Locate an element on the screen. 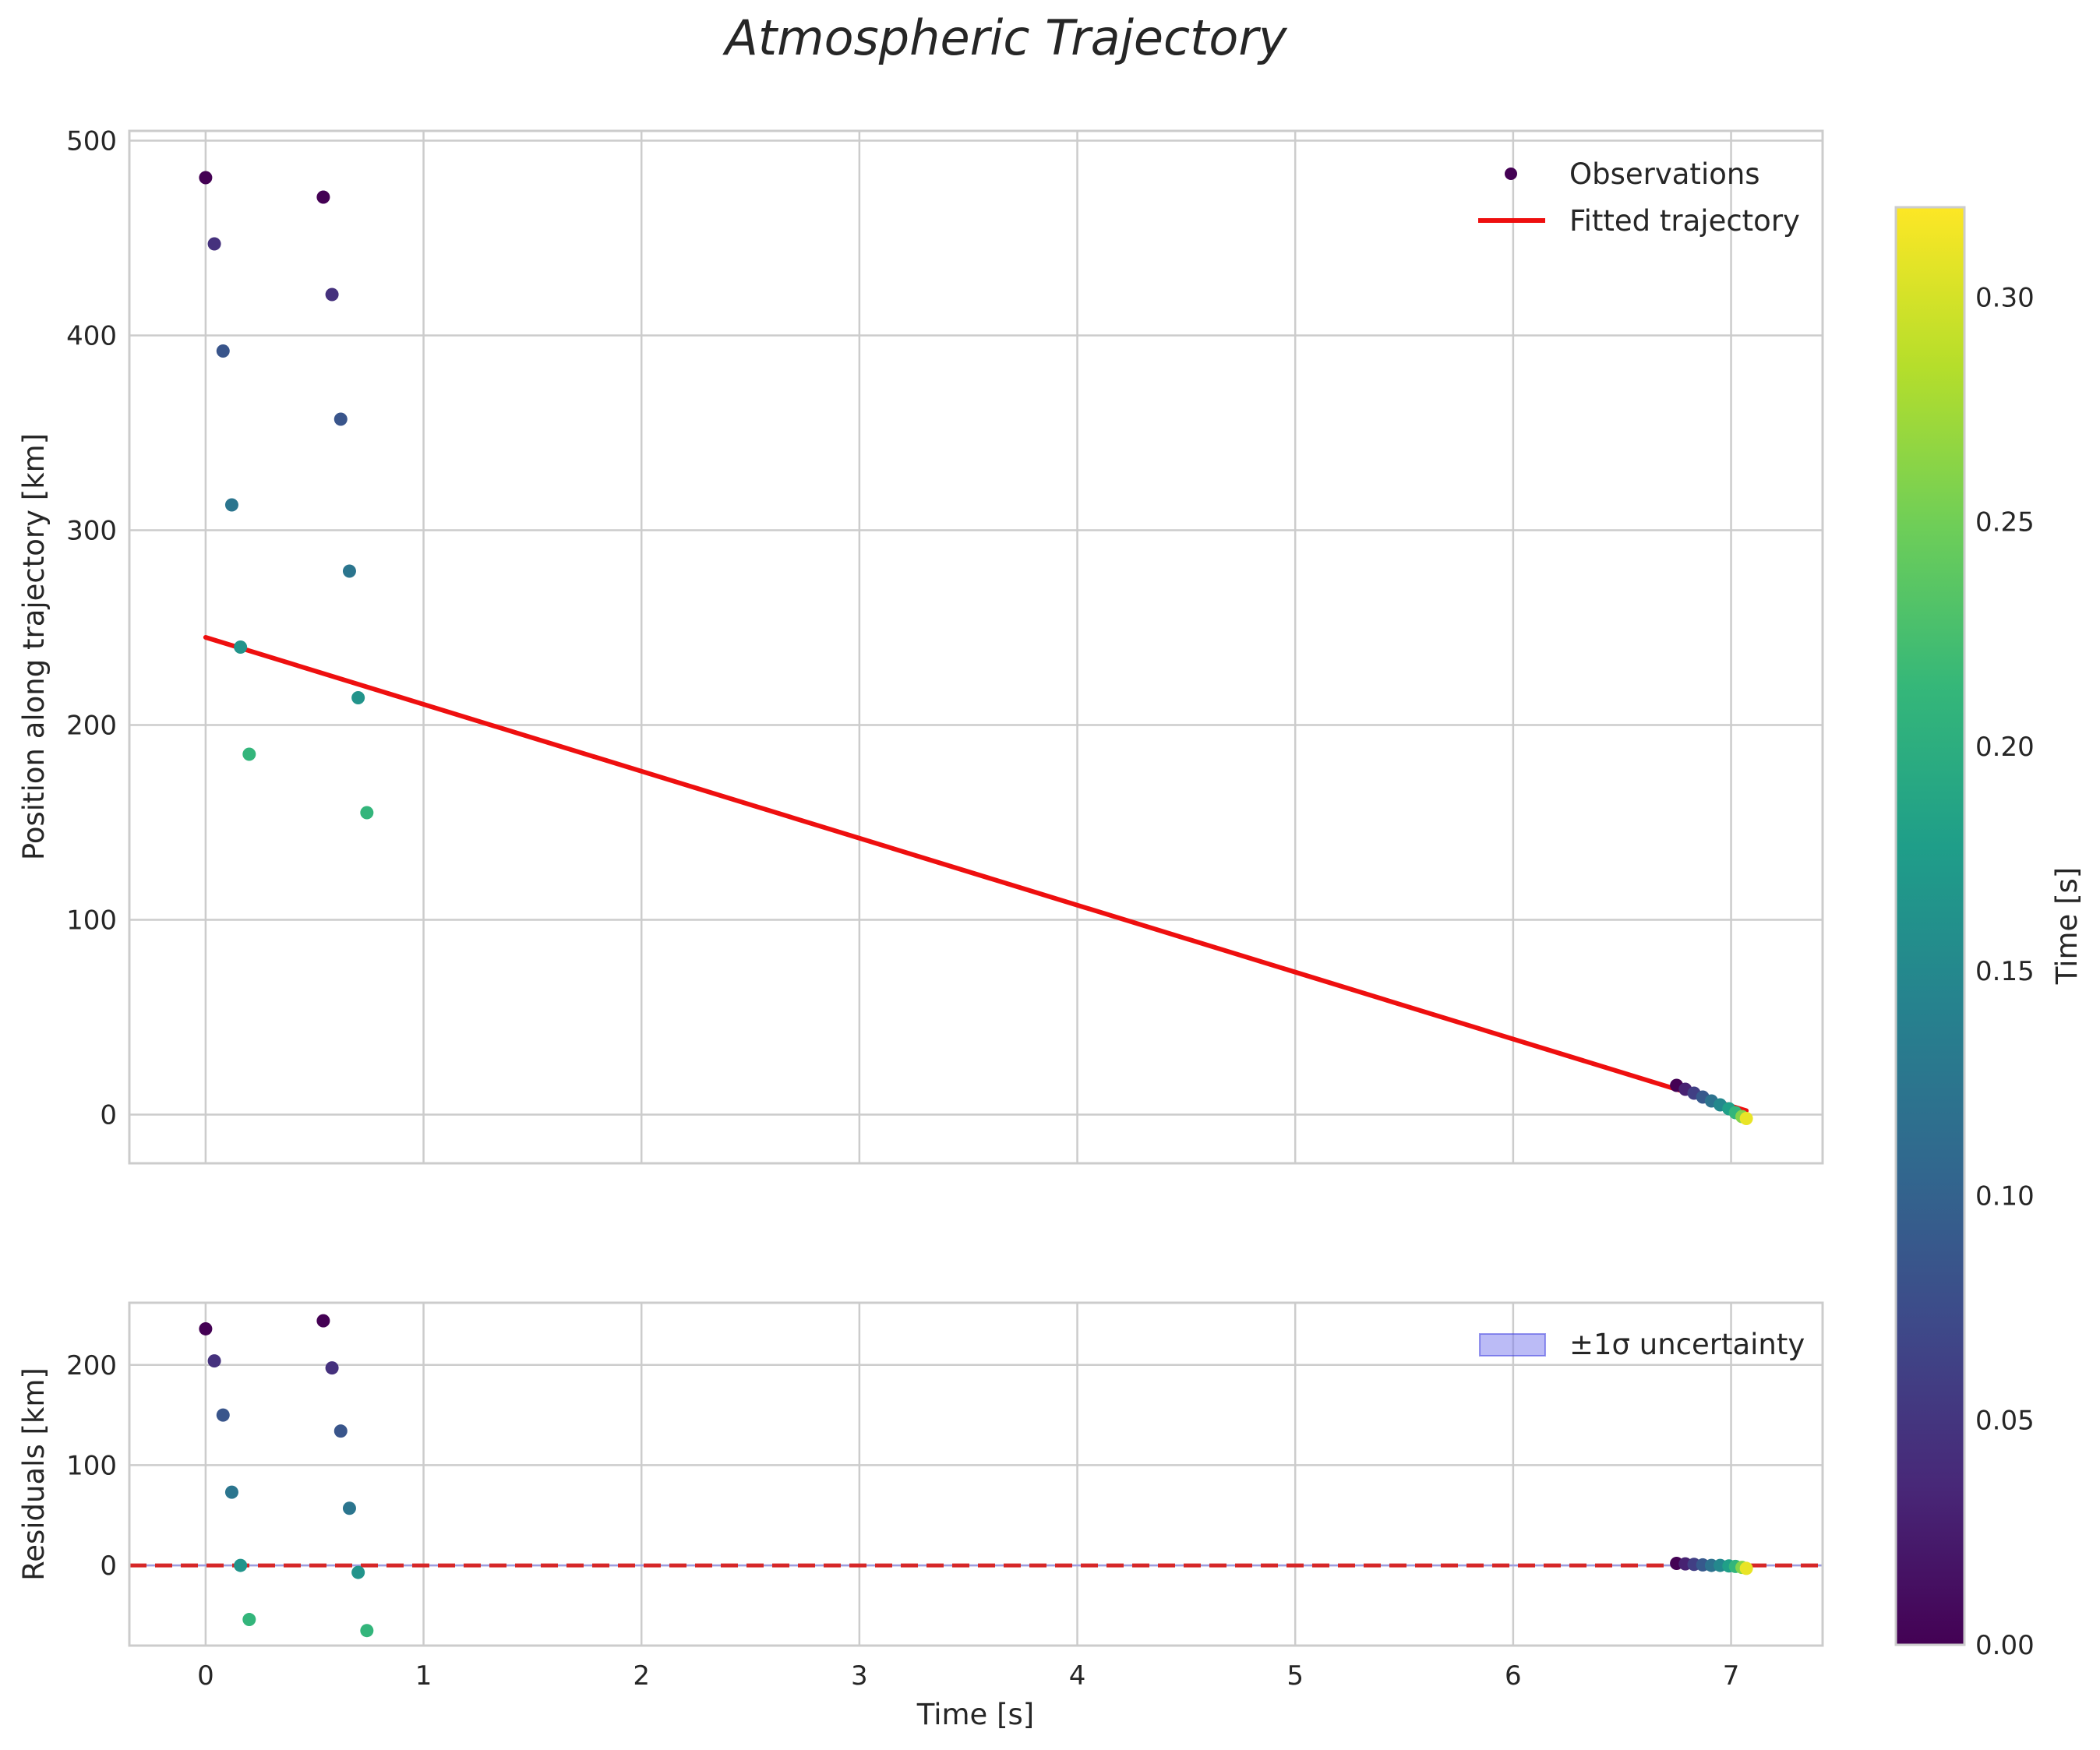 This screenshot has height=1750, width=2100. legend-observations-marker is located at coordinates (1511, 174).